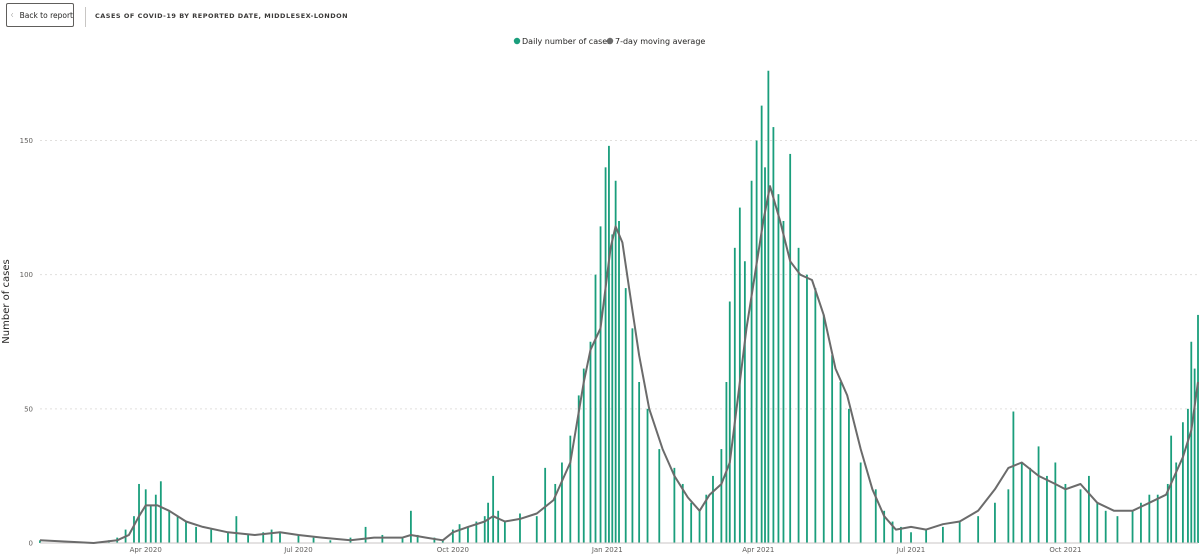  Describe the element at coordinates (453, 550) in the screenshot. I see `x-tick-label: Oct 2020` at that location.